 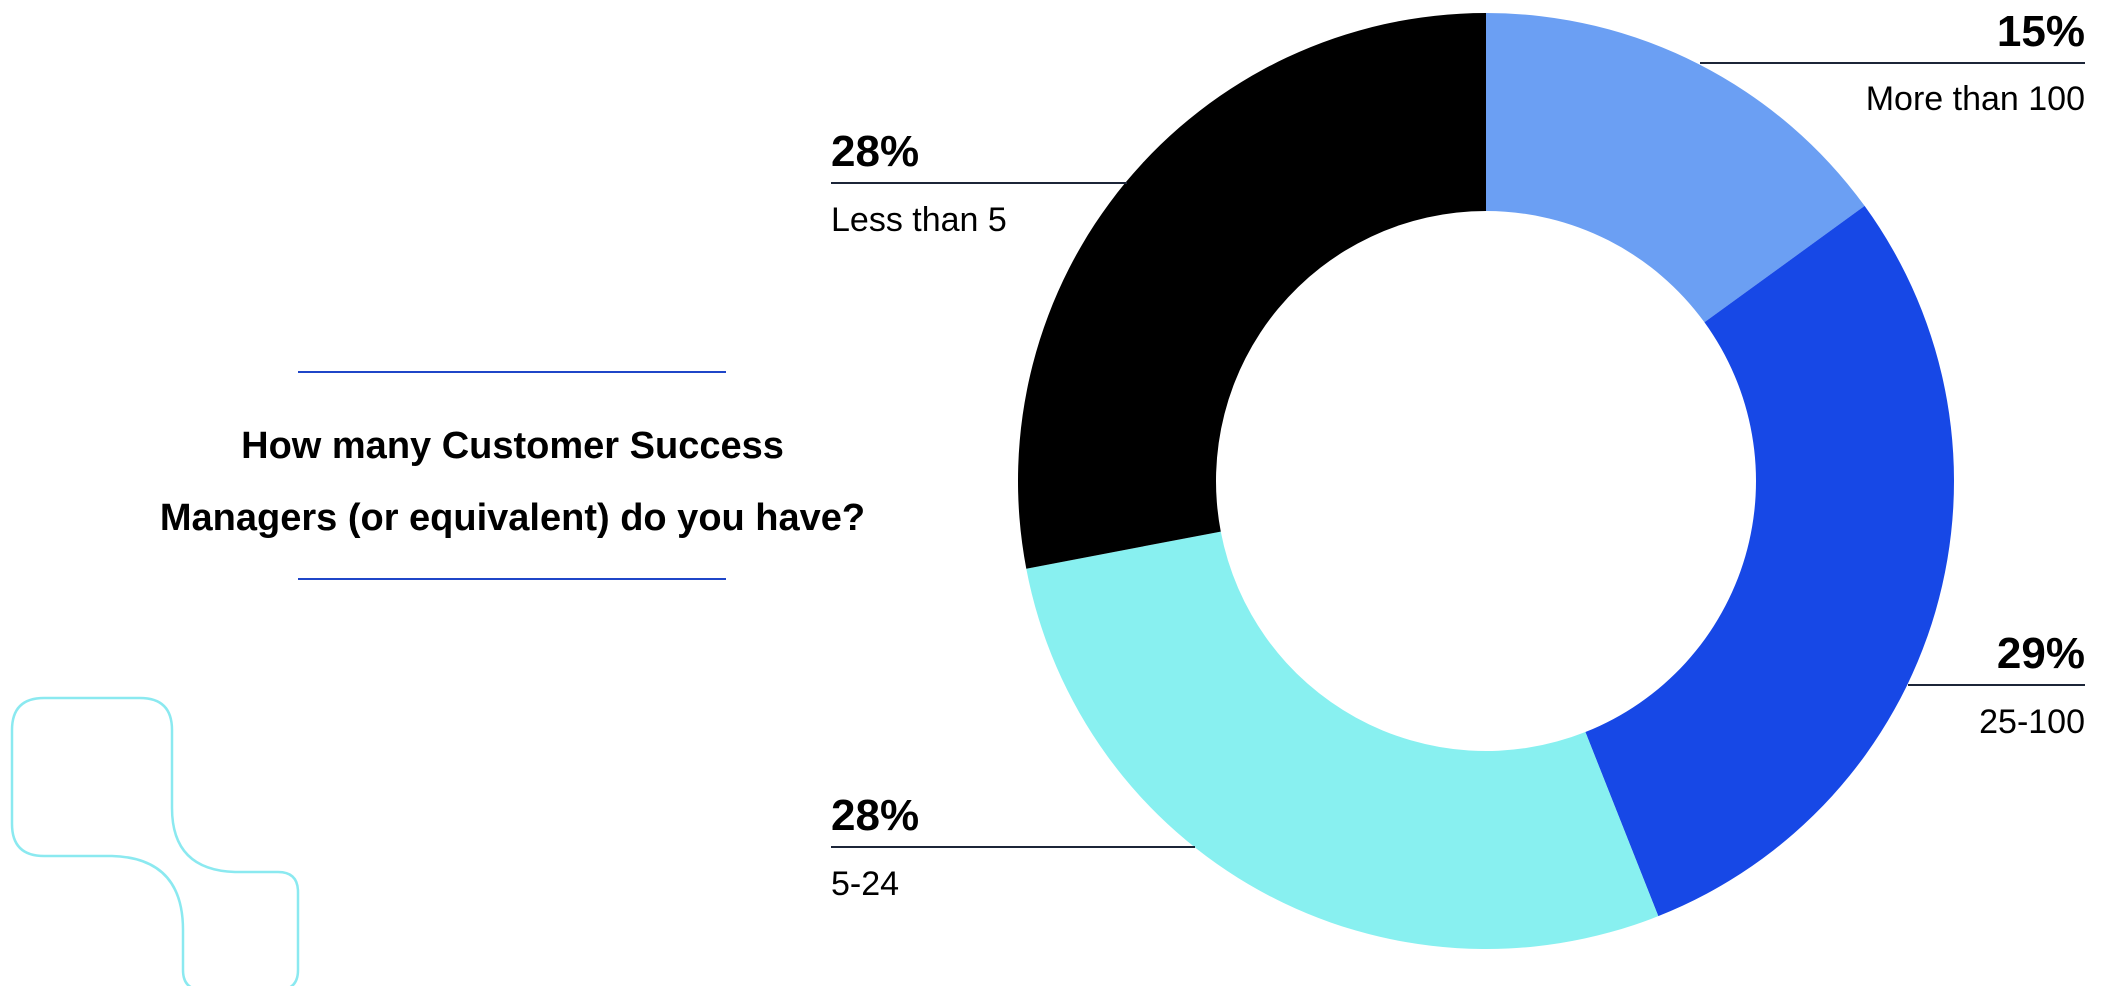 I want to click on question-bottom-rule, so click(x=512, y=579).